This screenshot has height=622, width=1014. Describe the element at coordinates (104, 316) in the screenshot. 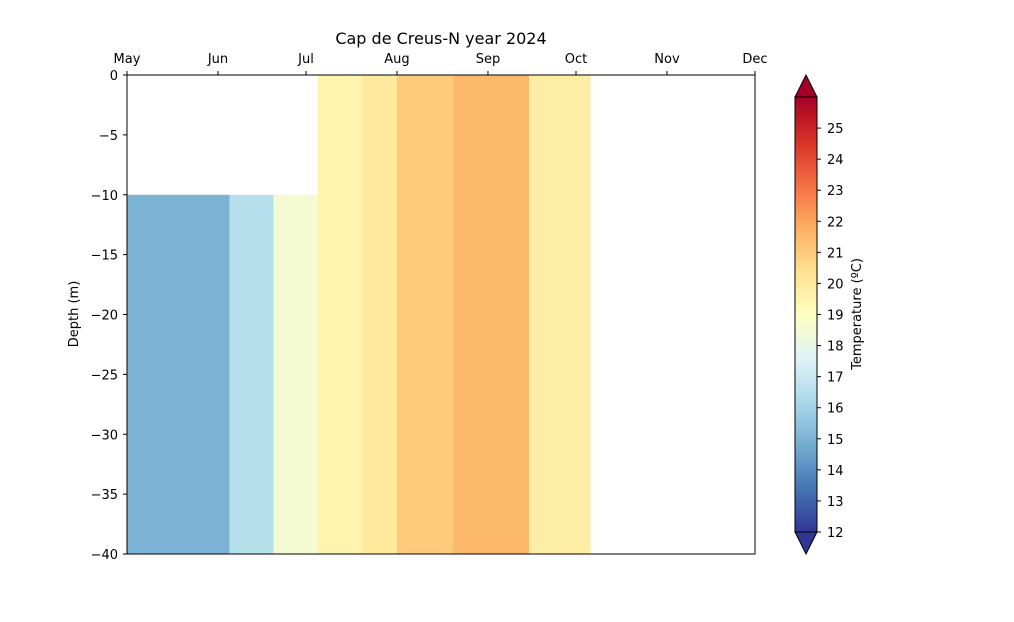

I see `y-tick-label: −20` at that location.